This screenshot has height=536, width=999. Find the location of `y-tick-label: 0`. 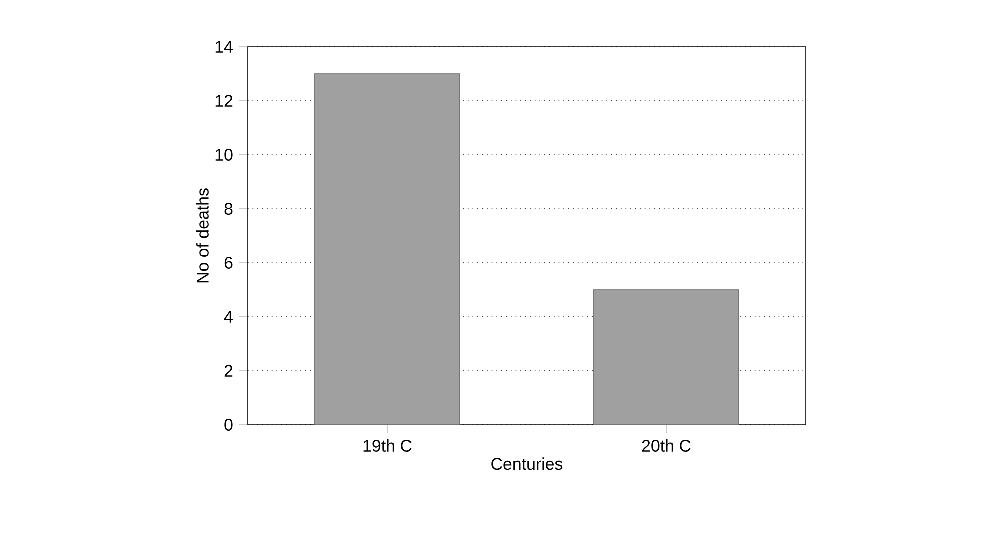

y-tick-label: 0 is located at coordinates (228, 425).